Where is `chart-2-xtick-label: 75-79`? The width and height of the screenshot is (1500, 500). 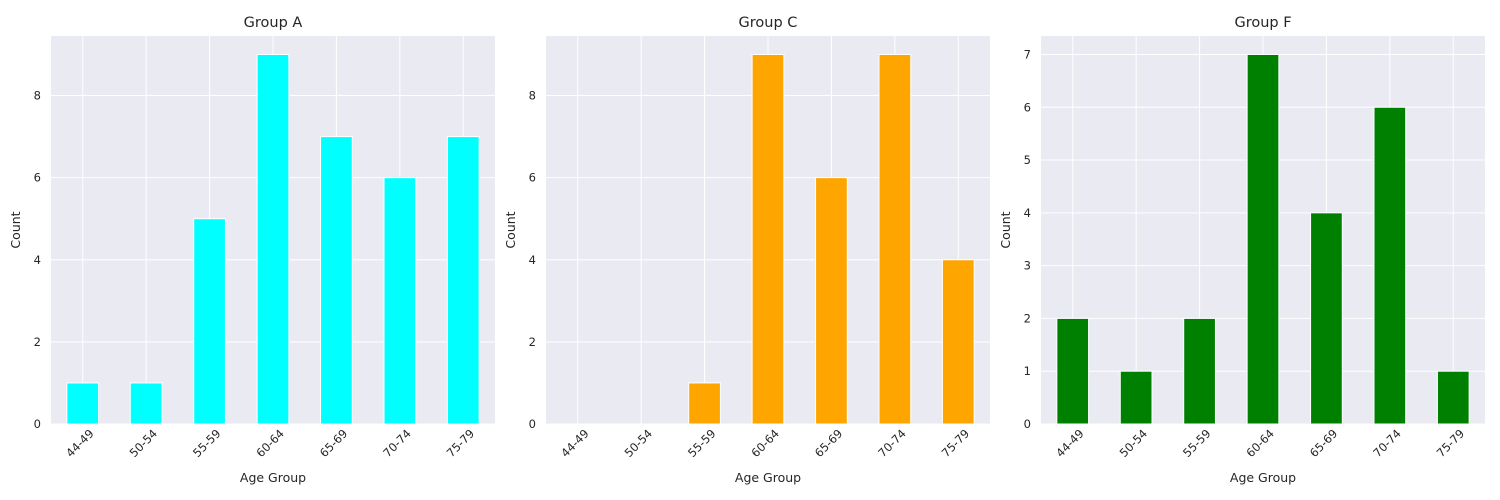 chart-2-xtick-label: 75-79 is located at coordinates (956, 443).